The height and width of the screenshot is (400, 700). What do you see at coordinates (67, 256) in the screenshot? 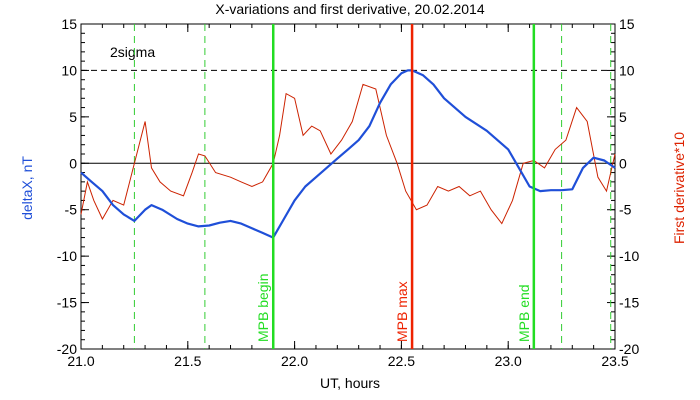
I see `y-tick-label-left: -10` at bounding box center [67, 256].